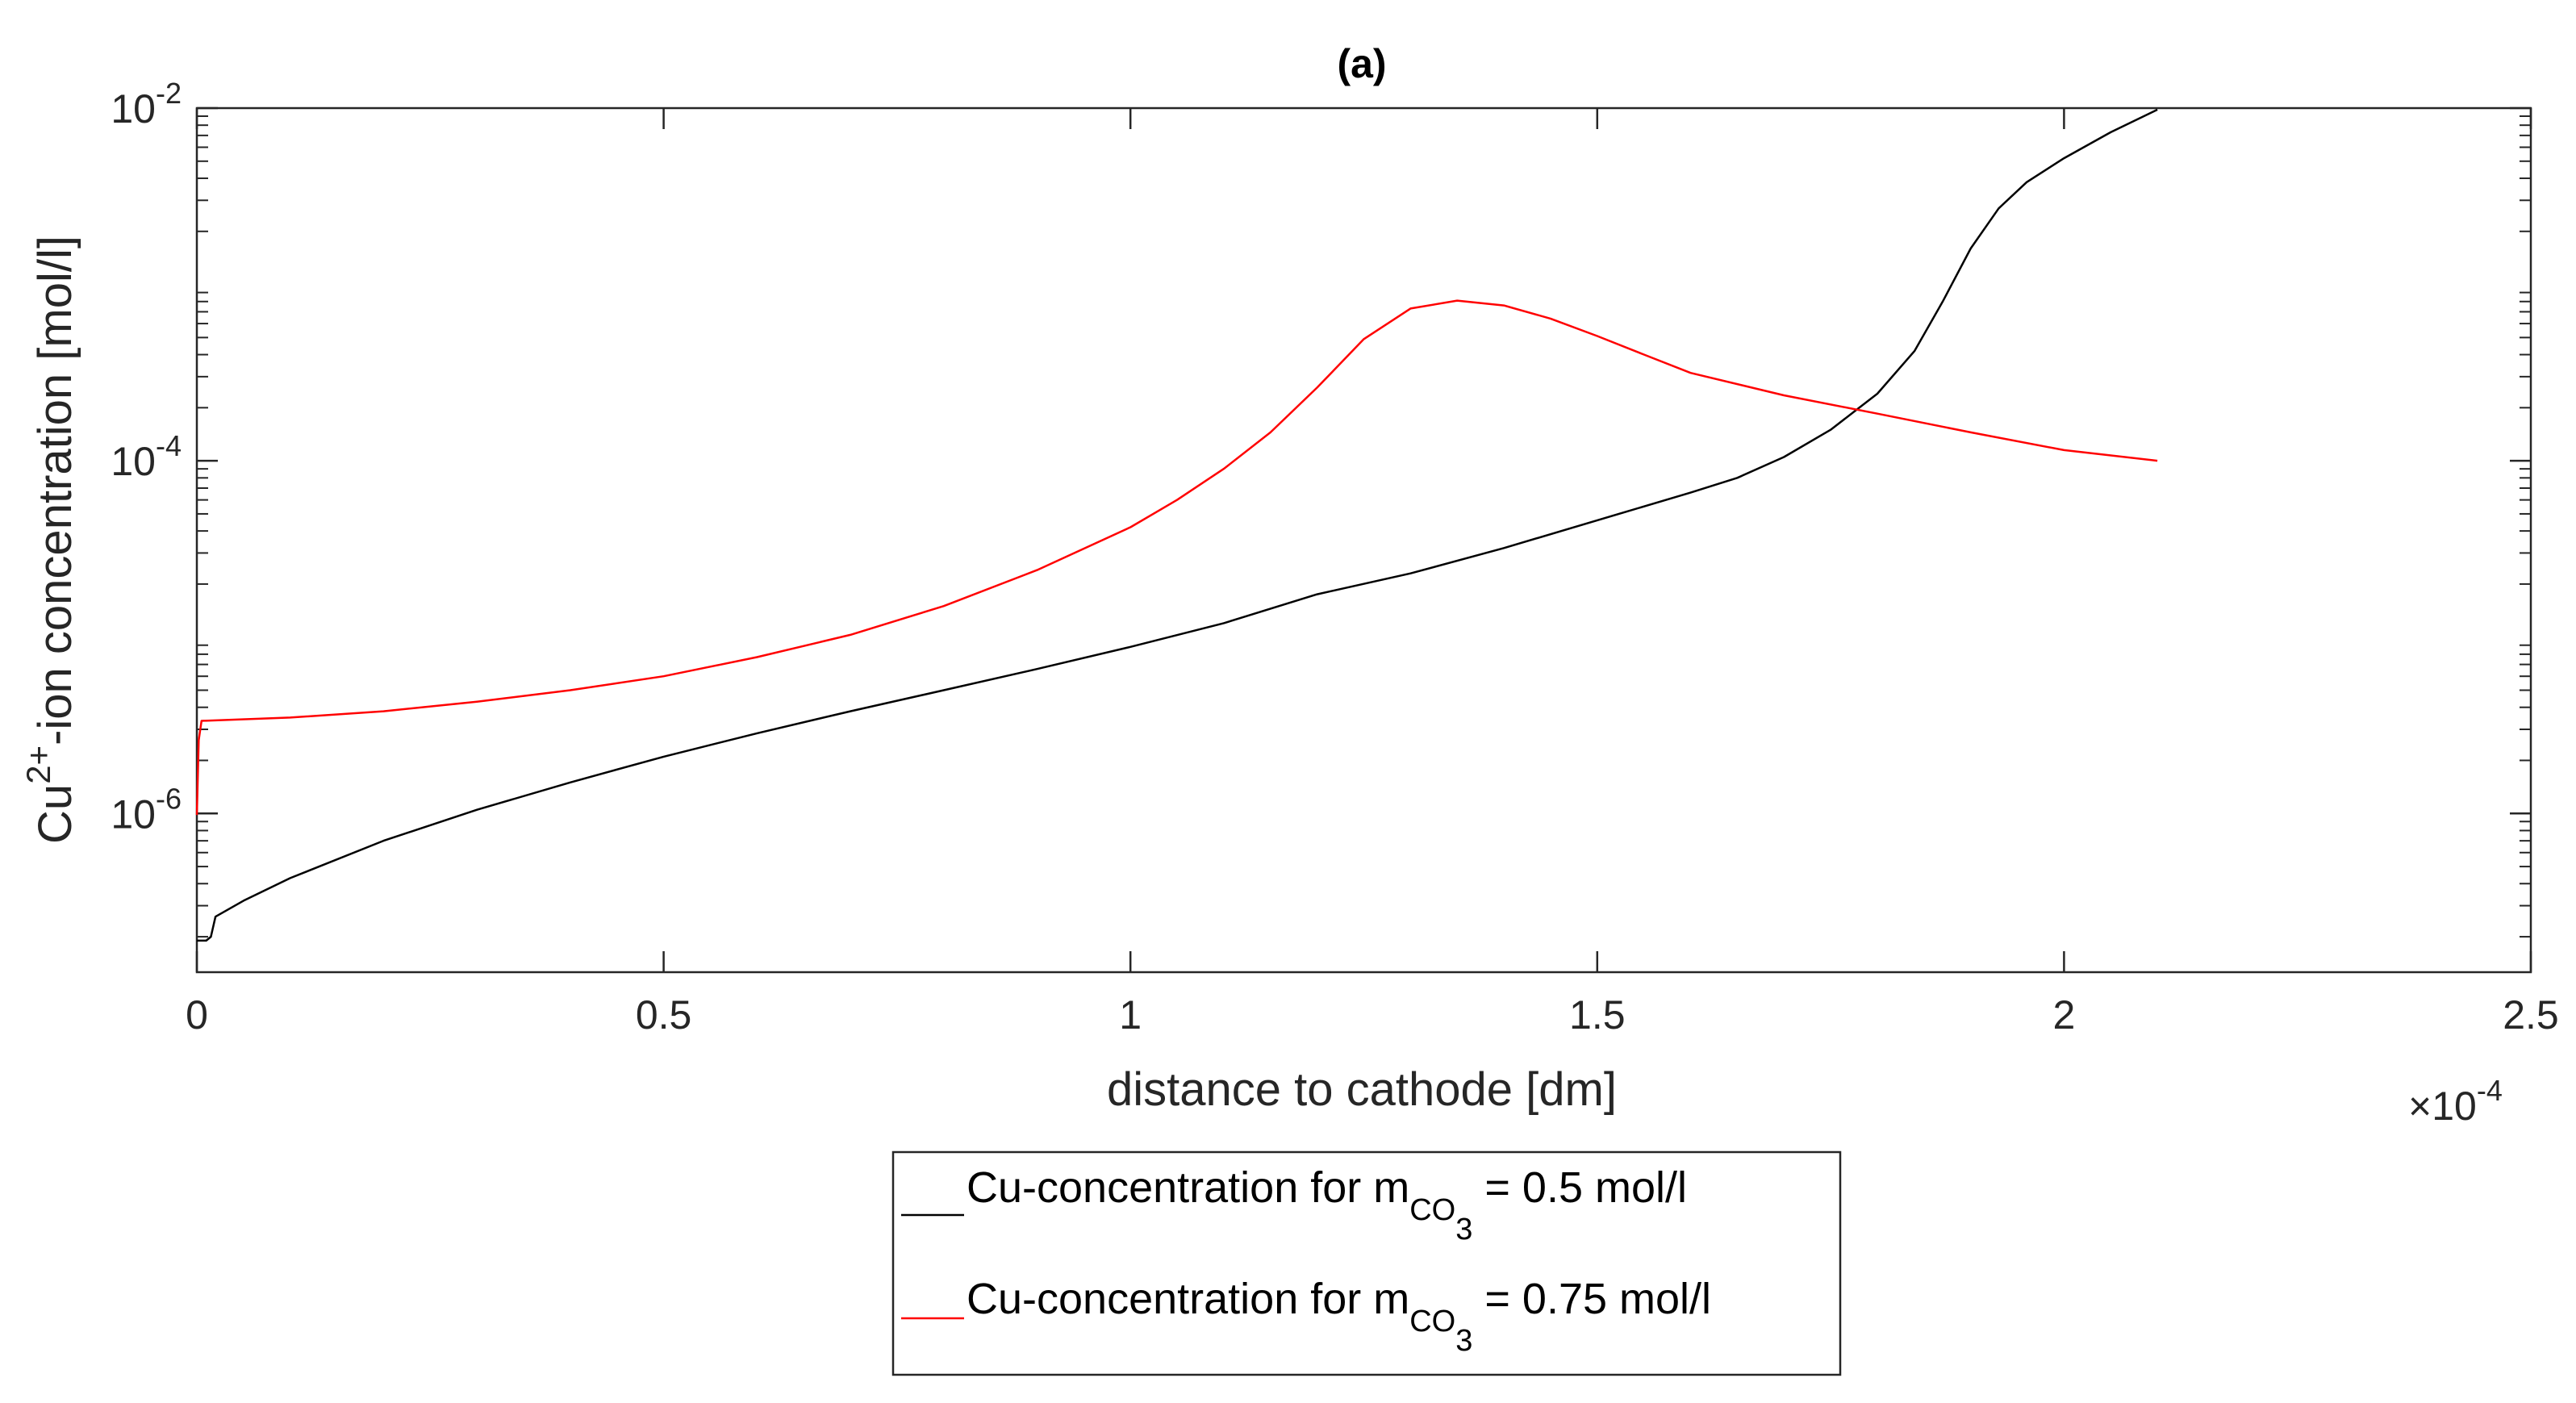  What do you see at coordinates (197, 1015) in the screenshot?
I see `x-tick-label: 0` at bounding box center [197, 1015].